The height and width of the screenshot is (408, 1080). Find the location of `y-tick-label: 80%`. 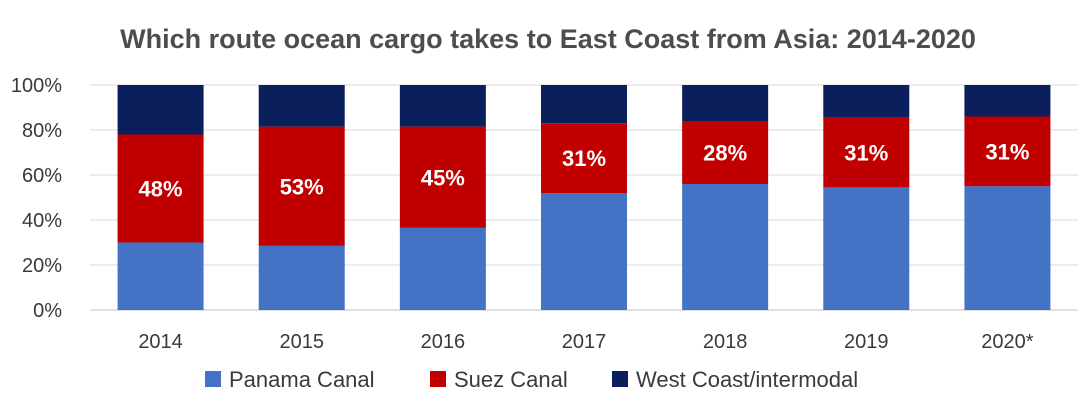

y-tick-label: 80% is located at coordinates (42, 131).